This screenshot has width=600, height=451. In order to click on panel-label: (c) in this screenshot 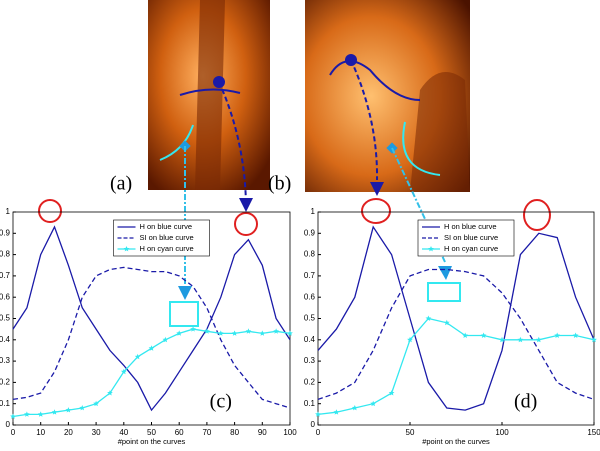, I will do `click(221, 402)`.